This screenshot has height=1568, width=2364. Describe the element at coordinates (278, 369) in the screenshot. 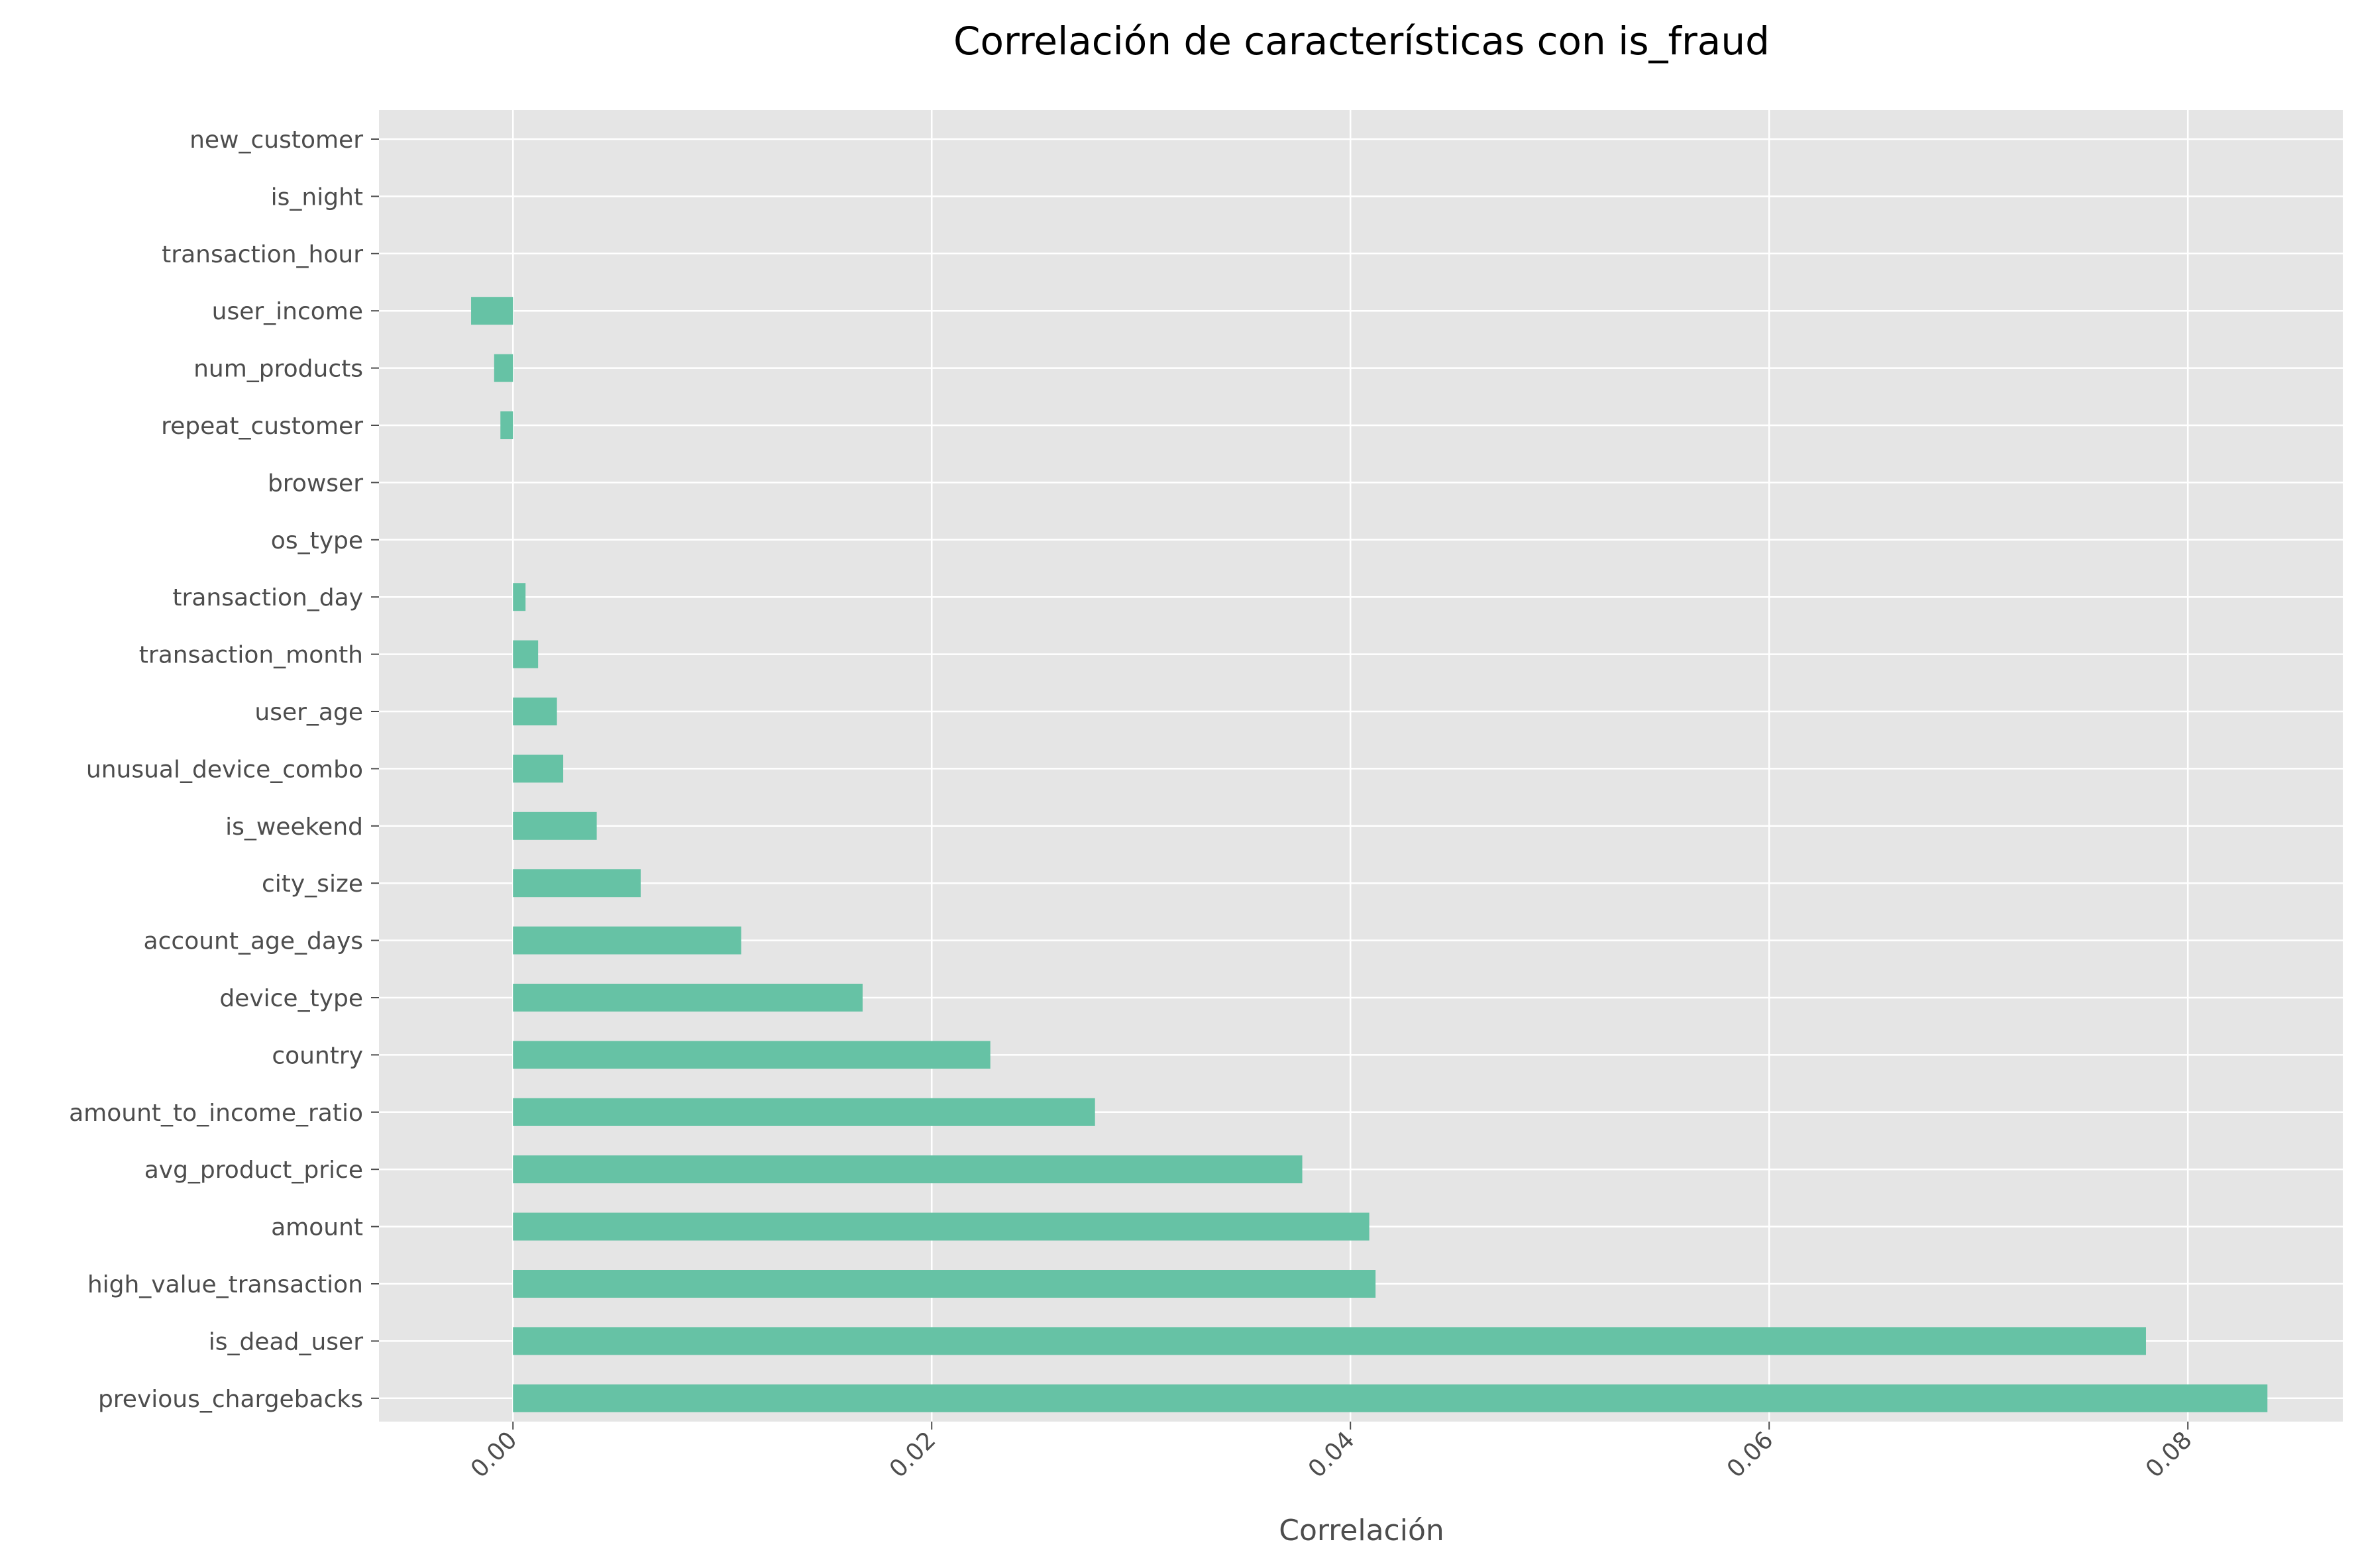

I see `y-tick-label: num_products` at that location.